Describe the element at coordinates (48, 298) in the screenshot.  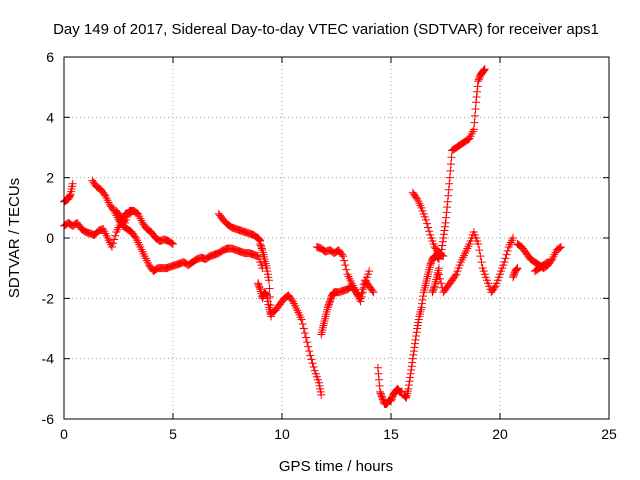
I see `y-tick-label: -2` at that location.